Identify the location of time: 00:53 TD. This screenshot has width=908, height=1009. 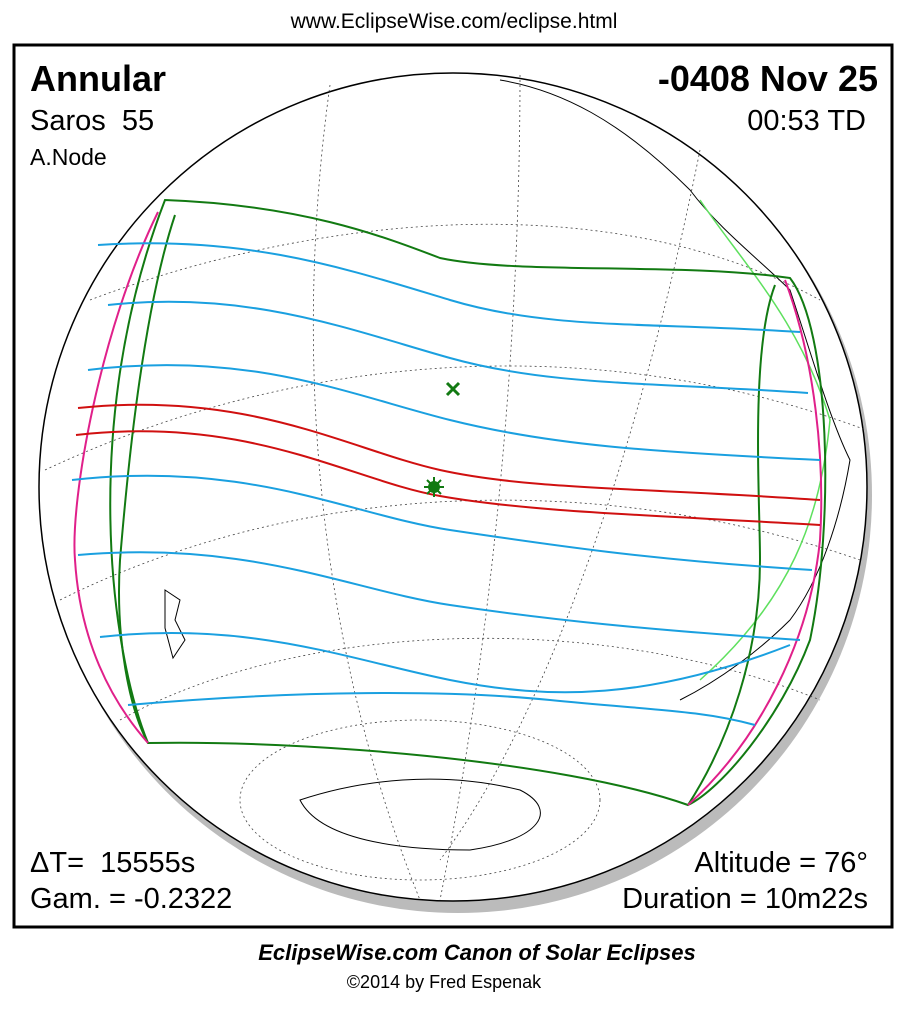
(806, 121).